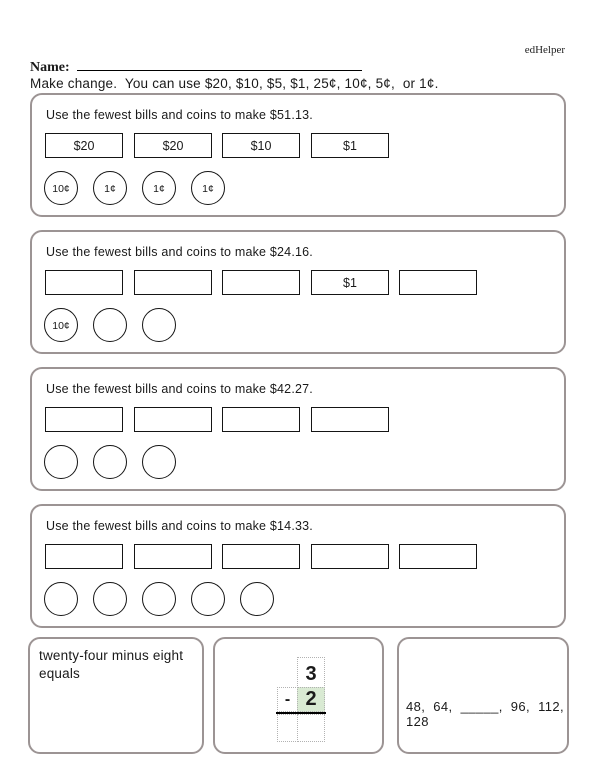  I want to click on bill-slot: $10, so click(261, 145).